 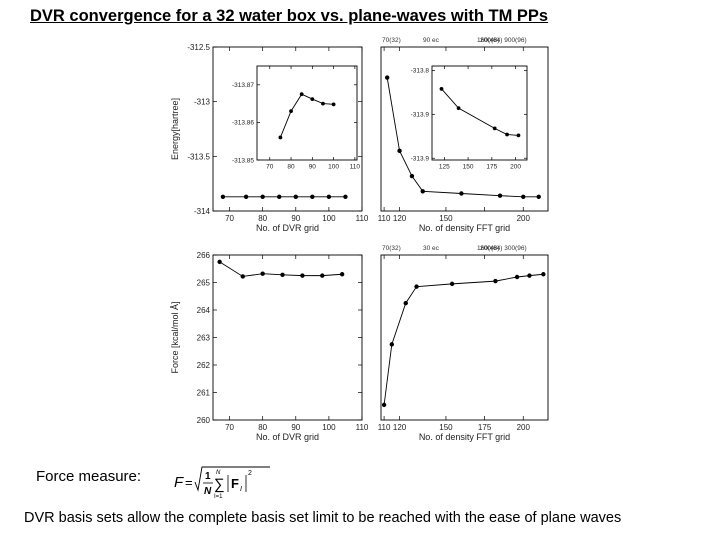 I want to click on formula-sqrt, so click(x=232, y=479).